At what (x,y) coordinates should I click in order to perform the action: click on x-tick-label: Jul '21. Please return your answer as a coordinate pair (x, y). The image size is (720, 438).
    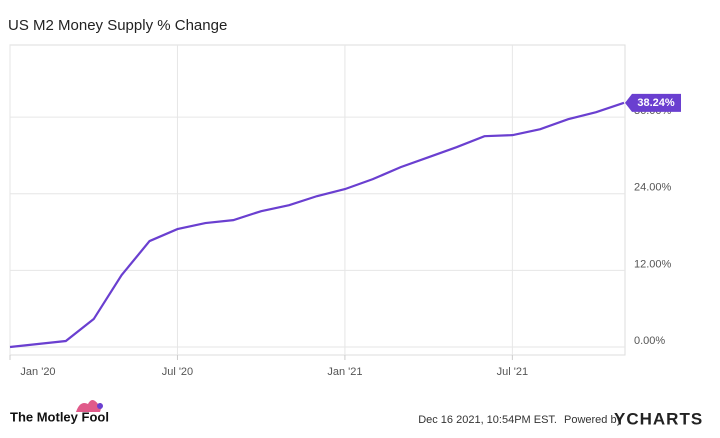
    Looking at the image, I should click on (512, 372).